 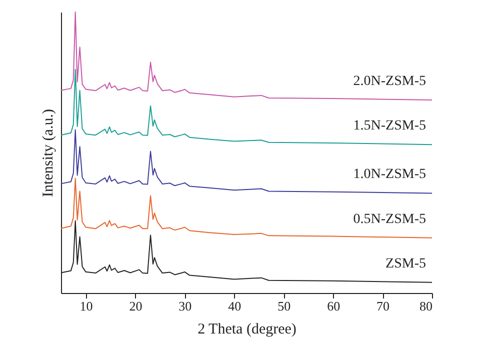 What do you see at coordinates (389, 219) in the screenshot?
I see `series-label: 0.5N-ZSM-5` at bounding box center [389, 219].